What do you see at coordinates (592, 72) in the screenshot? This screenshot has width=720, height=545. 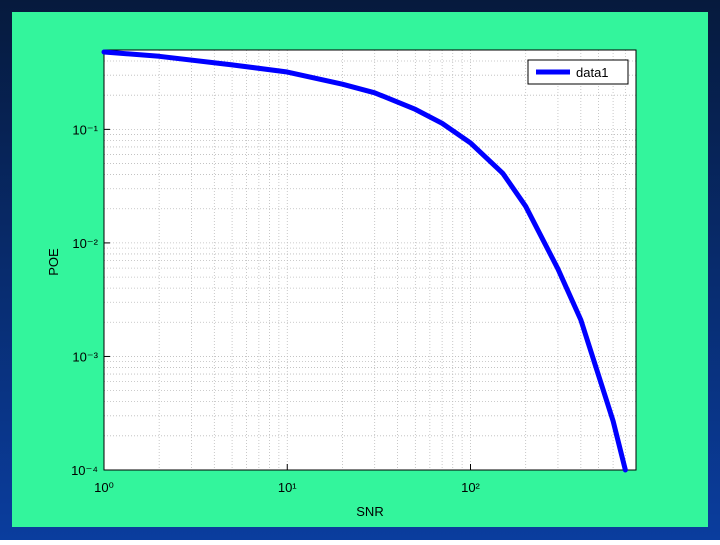 I see `legend-label: data1` at bounding box center [592, 72].